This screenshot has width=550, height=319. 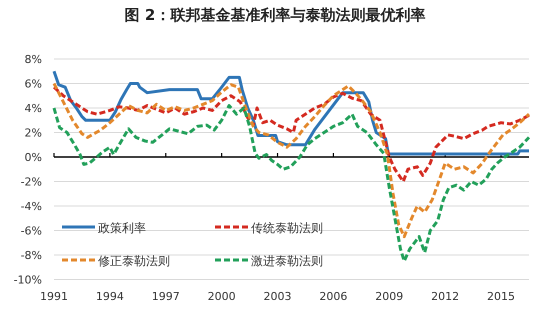 What do you see at coordinates (445, 296) in the screenshot?
I see `x-tick-label: 2012` at bounding box center [445, 296].